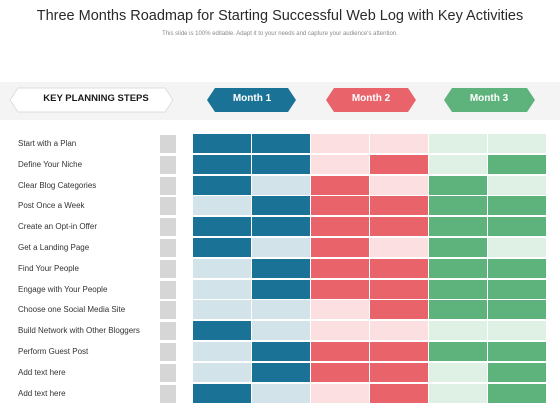 The image size is (560, 420). Describe the element at coordinates (87, 331) in the screenshot. I see `row-label: Build Network with Other Bloggers` at that location.